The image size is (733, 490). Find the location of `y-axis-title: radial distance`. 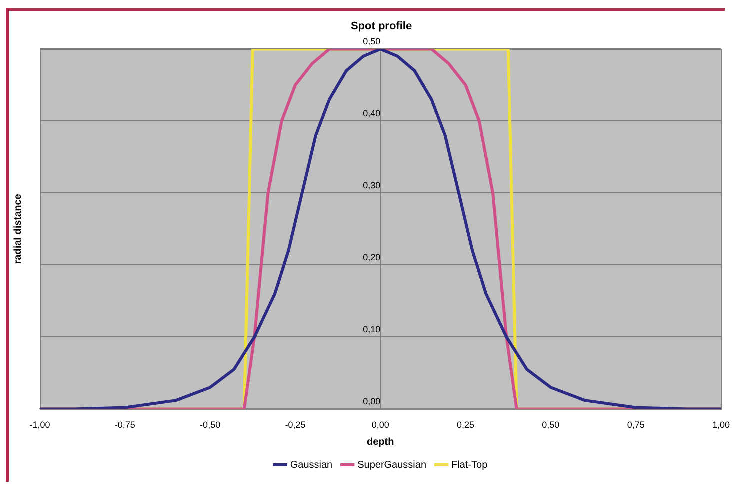

y-axis-title: radial distance is located at coordinates (18, 229).